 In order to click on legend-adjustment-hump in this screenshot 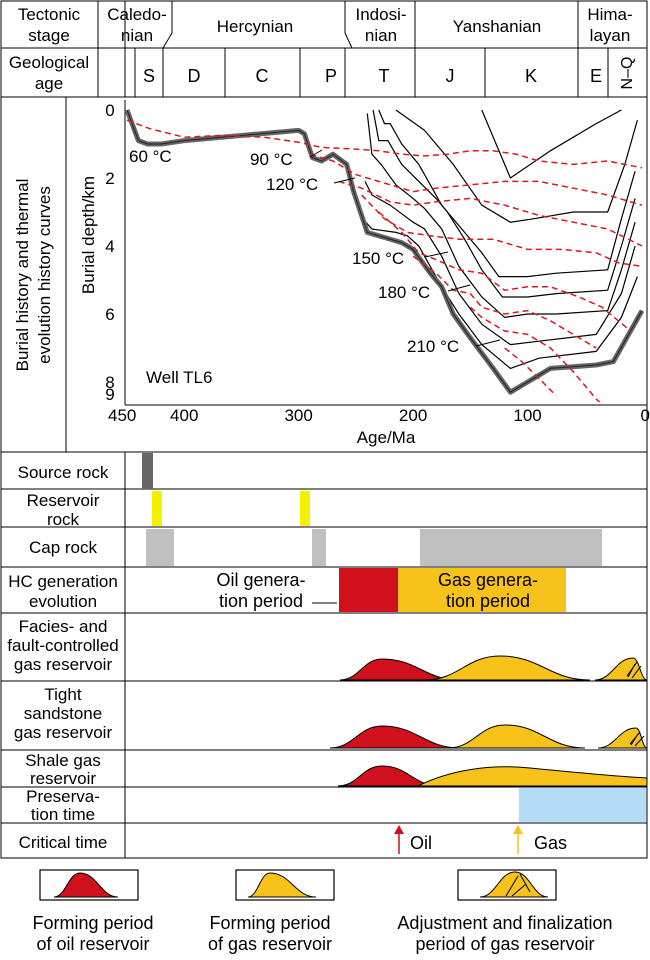, I will do `click(514, 884)`.